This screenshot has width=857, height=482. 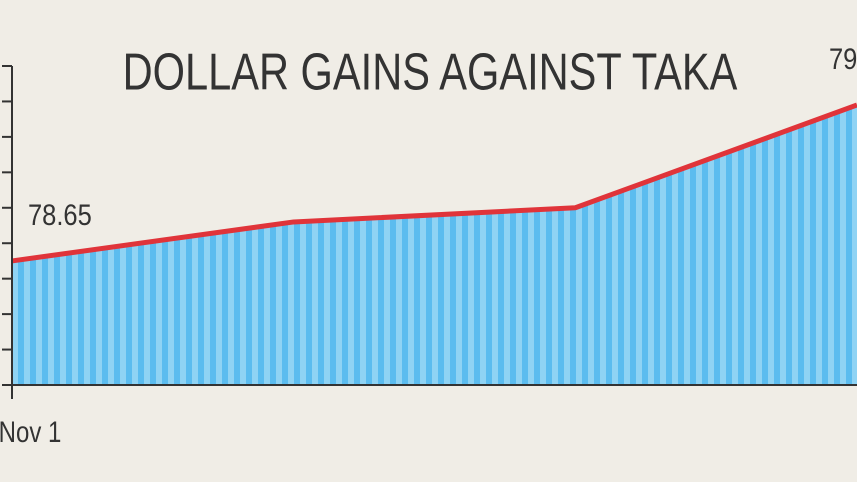 What do you see at coordinates (430, 71) in the screenshot?
I see `chart-title: DOLLAR GAINS AGAINST TAKA` at bounding box center [430, 71].